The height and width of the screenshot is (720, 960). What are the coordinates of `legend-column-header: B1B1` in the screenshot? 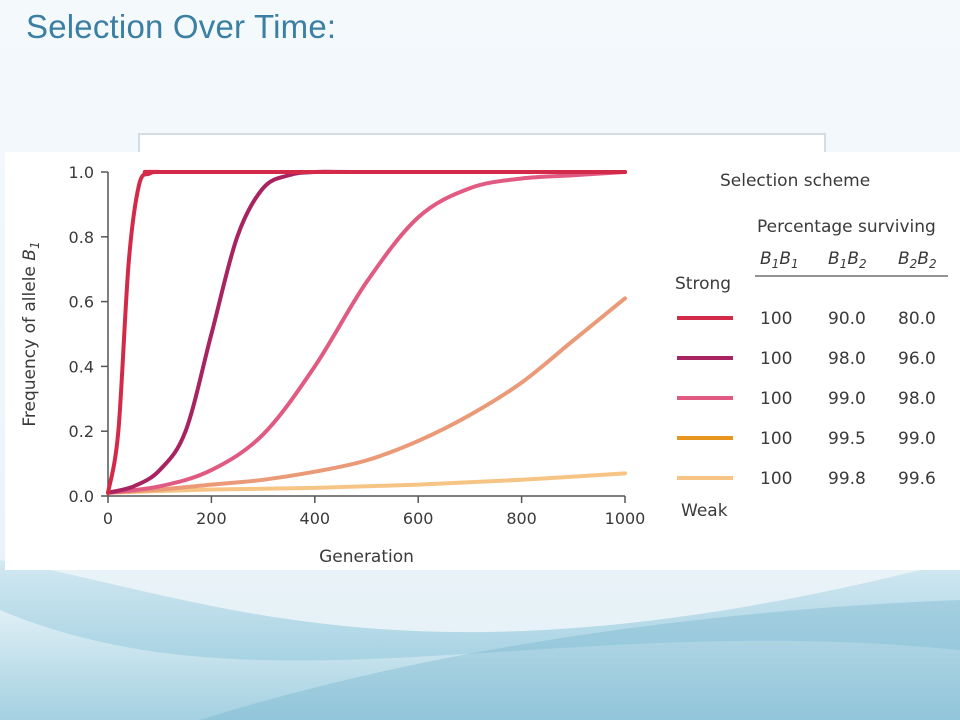 It's located at (779, 260).